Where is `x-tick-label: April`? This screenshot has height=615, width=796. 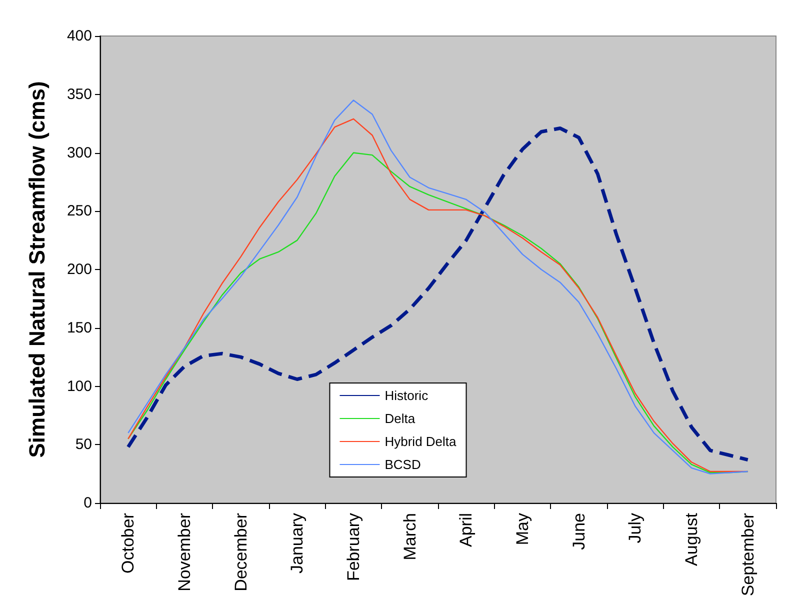
x-tick-label: April is located at coordinates (466, 530).